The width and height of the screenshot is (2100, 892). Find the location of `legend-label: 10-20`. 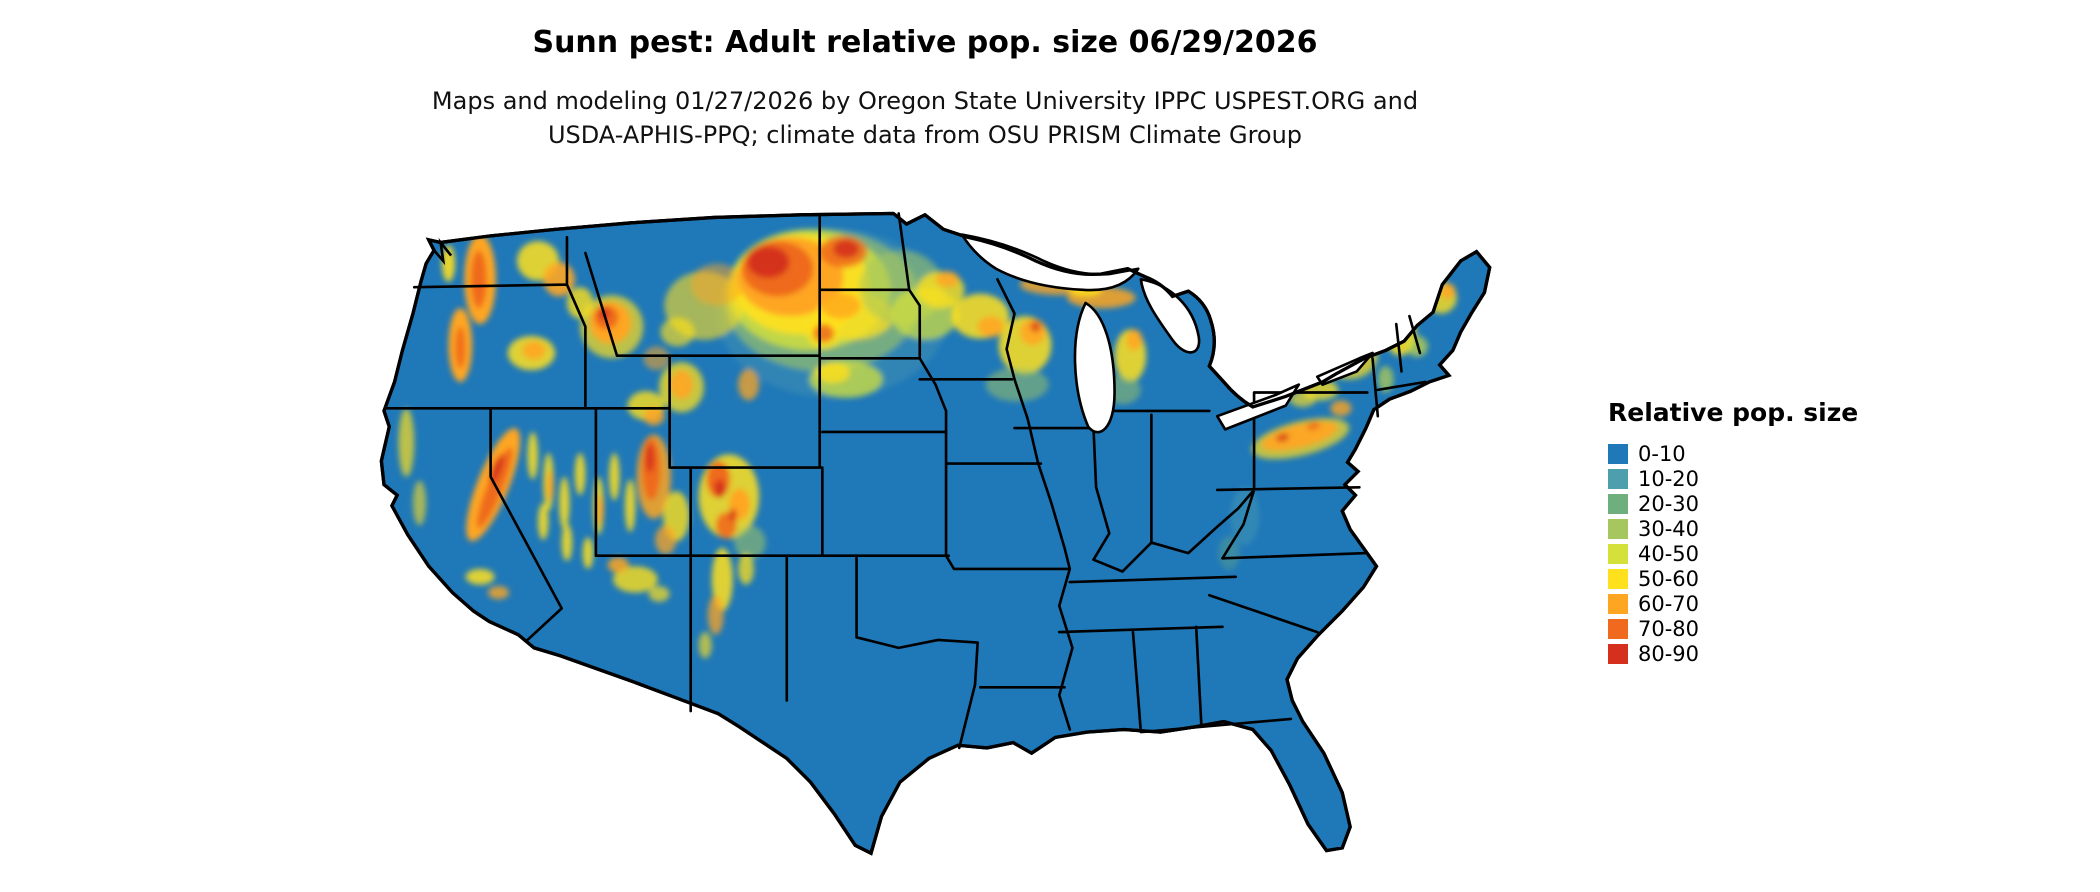

legend-label: 10-20 is located at coordinates (1669, 478).